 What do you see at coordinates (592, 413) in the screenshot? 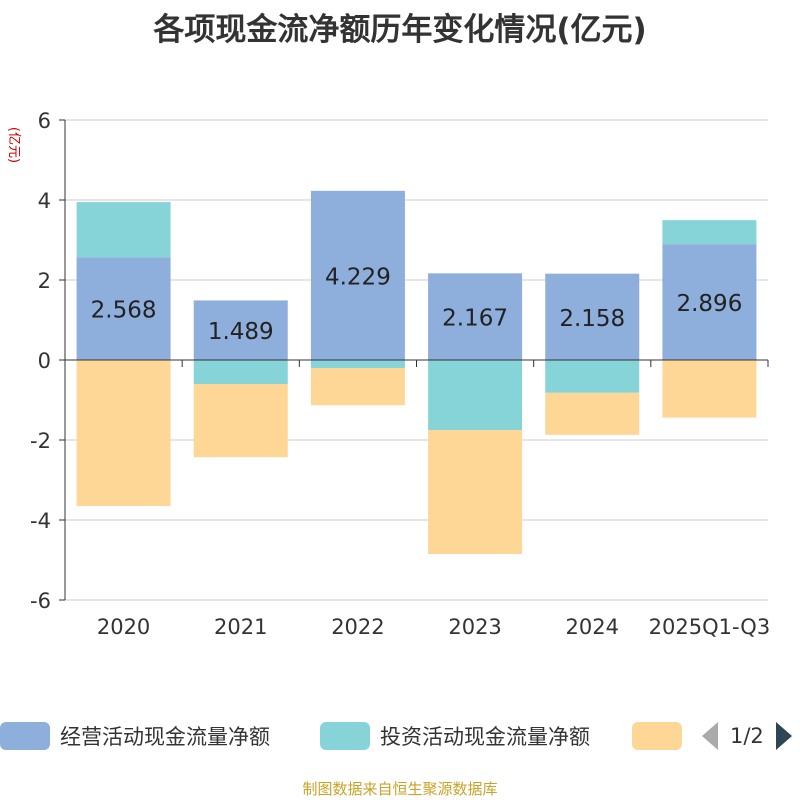
I see `bar-series-2-2024` at bounding box center [592, 413].